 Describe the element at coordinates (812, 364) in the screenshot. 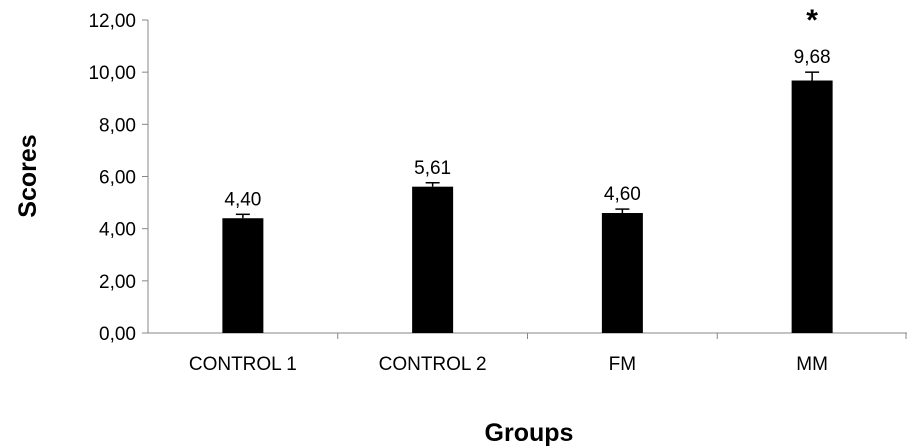

I see `x-tick-label: MM` at that location.